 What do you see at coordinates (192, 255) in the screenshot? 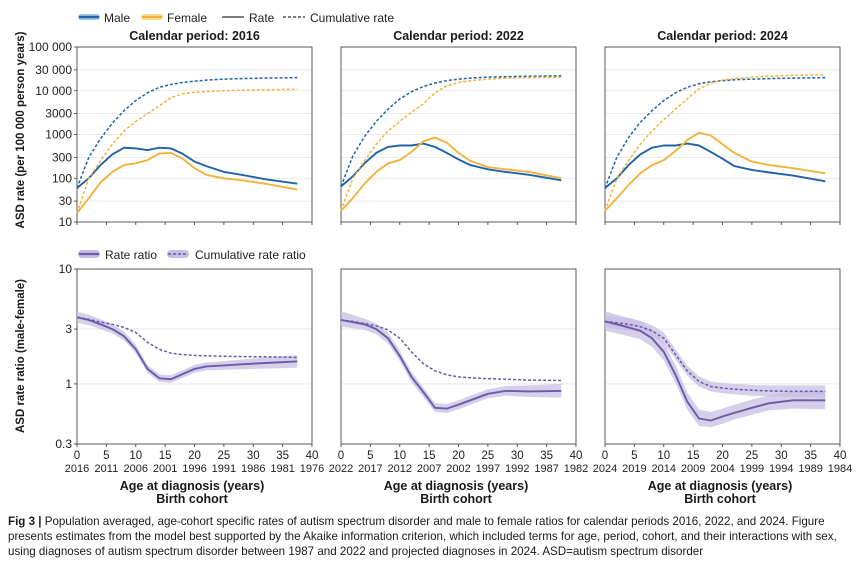
I see `bottom-legend: Rate ratio Cumulative rate ratio` at bounding box center [192, 255].